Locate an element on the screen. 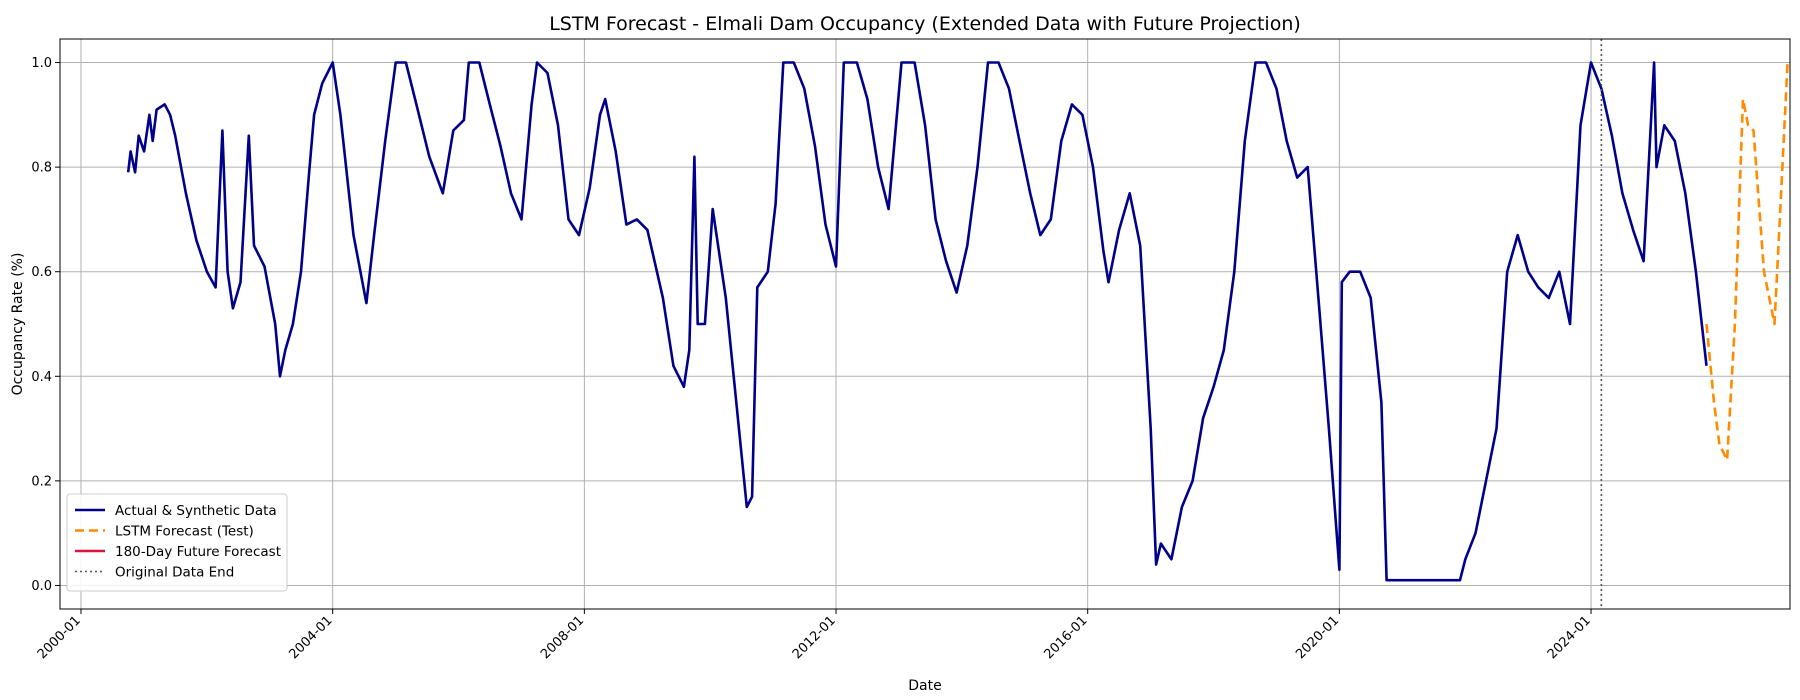 The width and height of the screenshot is (1800, 700). y-tick-label: 0.2 is located at coordinates (41, 481).